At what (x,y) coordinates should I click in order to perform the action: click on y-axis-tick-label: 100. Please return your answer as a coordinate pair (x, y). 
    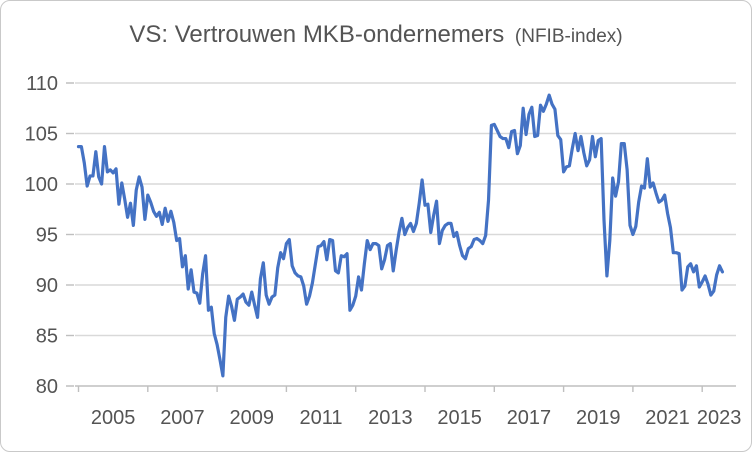
    Looking at the image, I should click on (41, 185).